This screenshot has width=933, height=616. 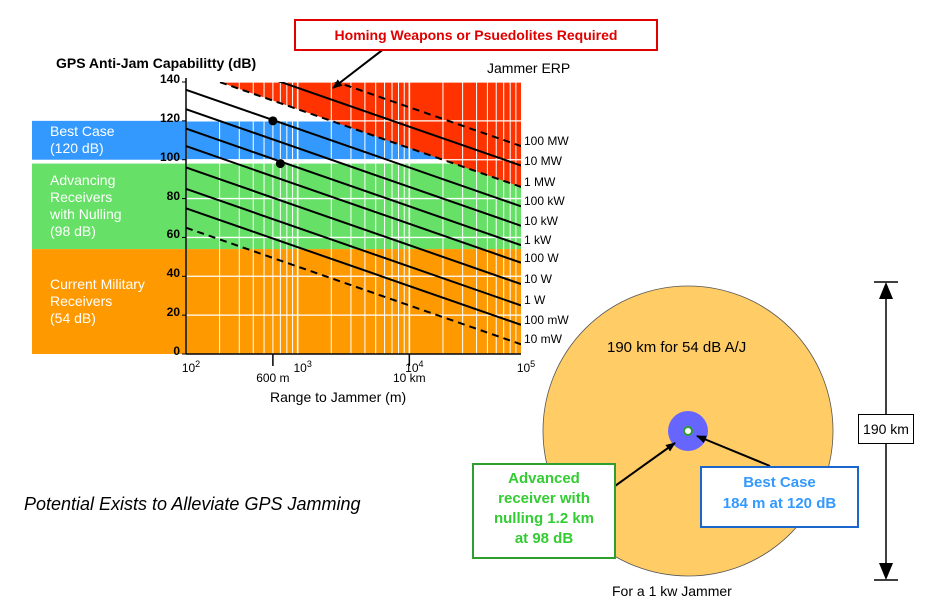 I want to click on erp-label: 10 kW, so click(x=541, y=220).